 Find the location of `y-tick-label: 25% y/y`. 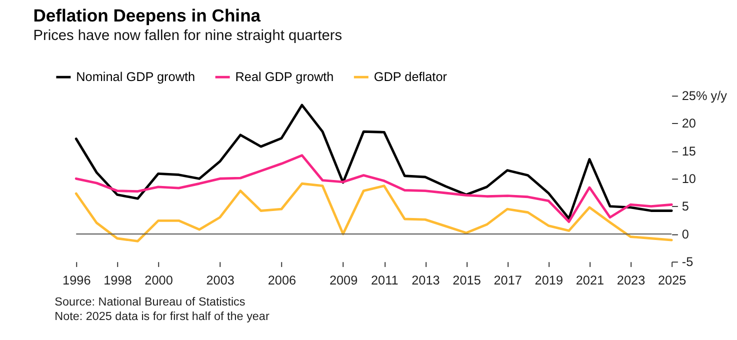

y-tick-label: 25% y/y is located at coordinates (705, 96).